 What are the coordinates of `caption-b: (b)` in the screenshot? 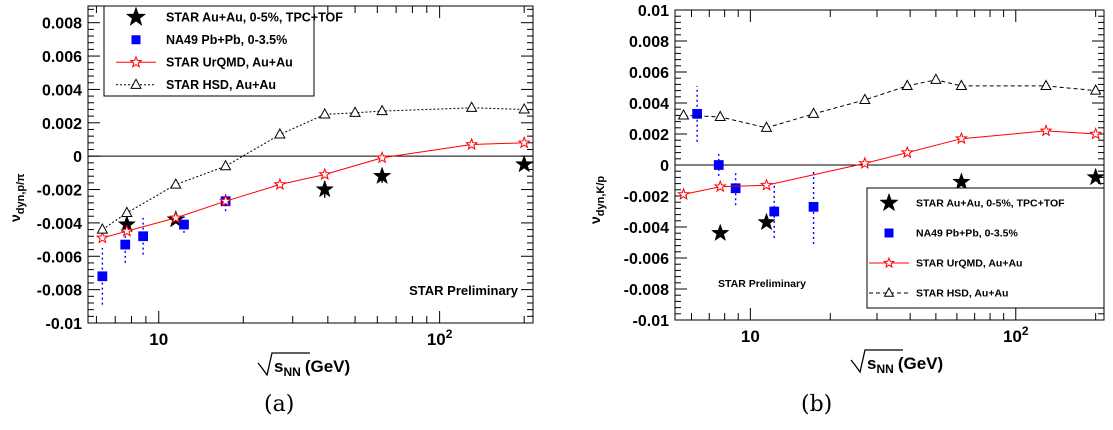 It's located at (817, 404).